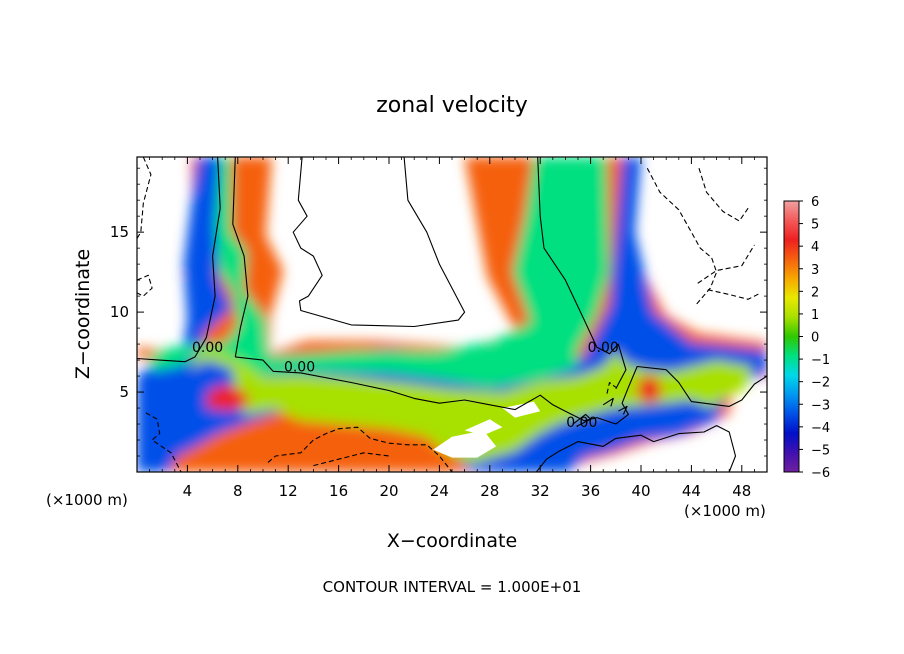 The height and width of the screenshot is (654, 904). What do you see at coordinates (124, 392) in the screenshot?
I see `y-tick-label-5: 5` at bounding box center [124, 392].